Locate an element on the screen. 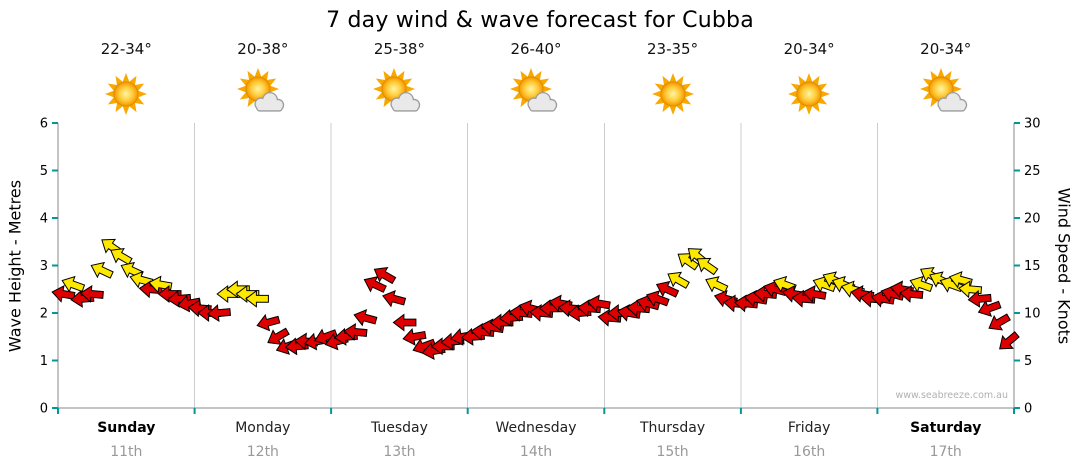 The width and height of the screenshot is (1080, 475). temp-range-monday: 20-38° is located at coordinates (263, 49).